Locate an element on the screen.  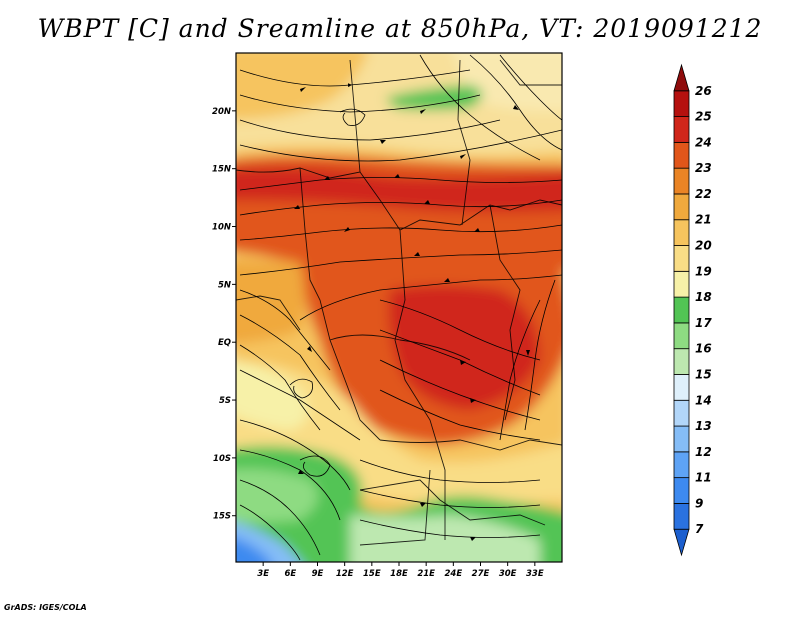
grads-credit: GrADS: IGES/COLA is located at coordinates (45, 607).